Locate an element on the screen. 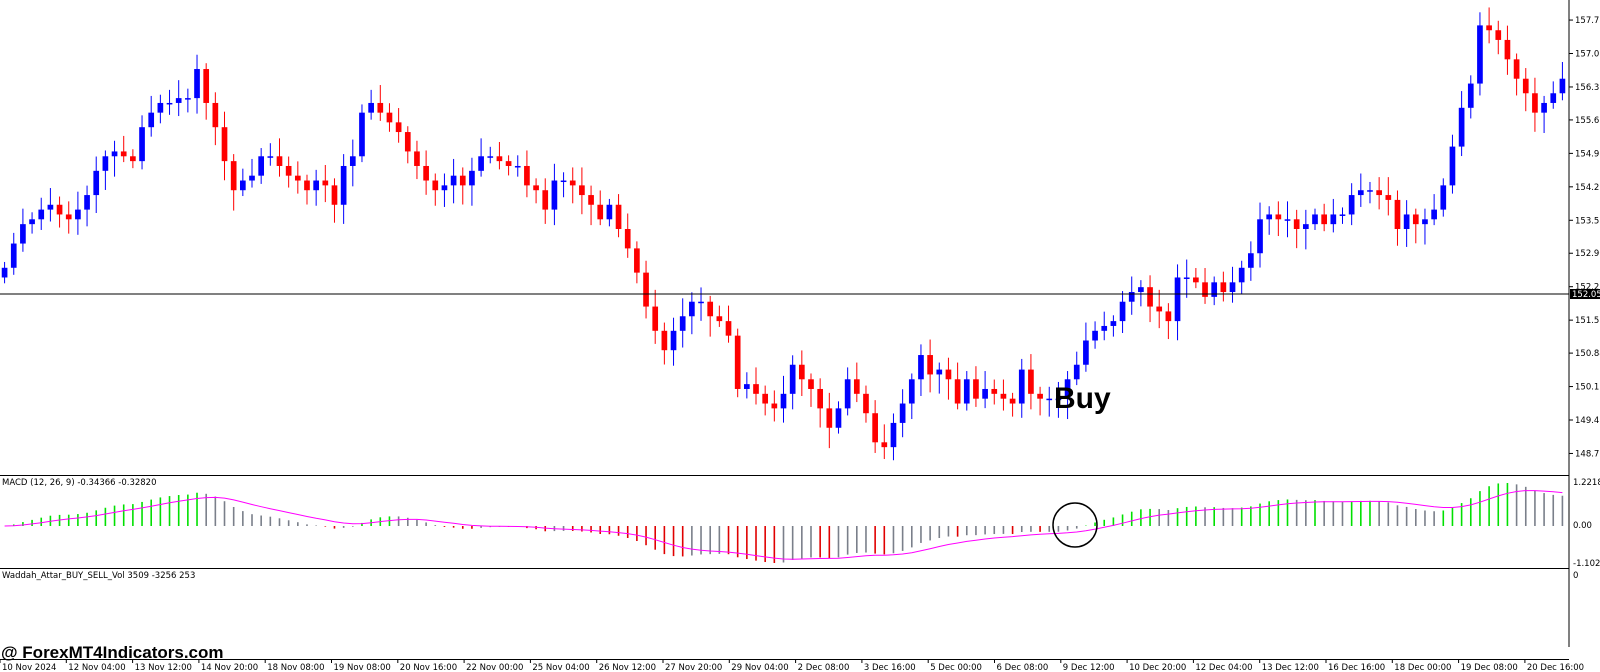 The image size is (1600, 672). buy-signal-circle is located at coordinates (1075, 525).